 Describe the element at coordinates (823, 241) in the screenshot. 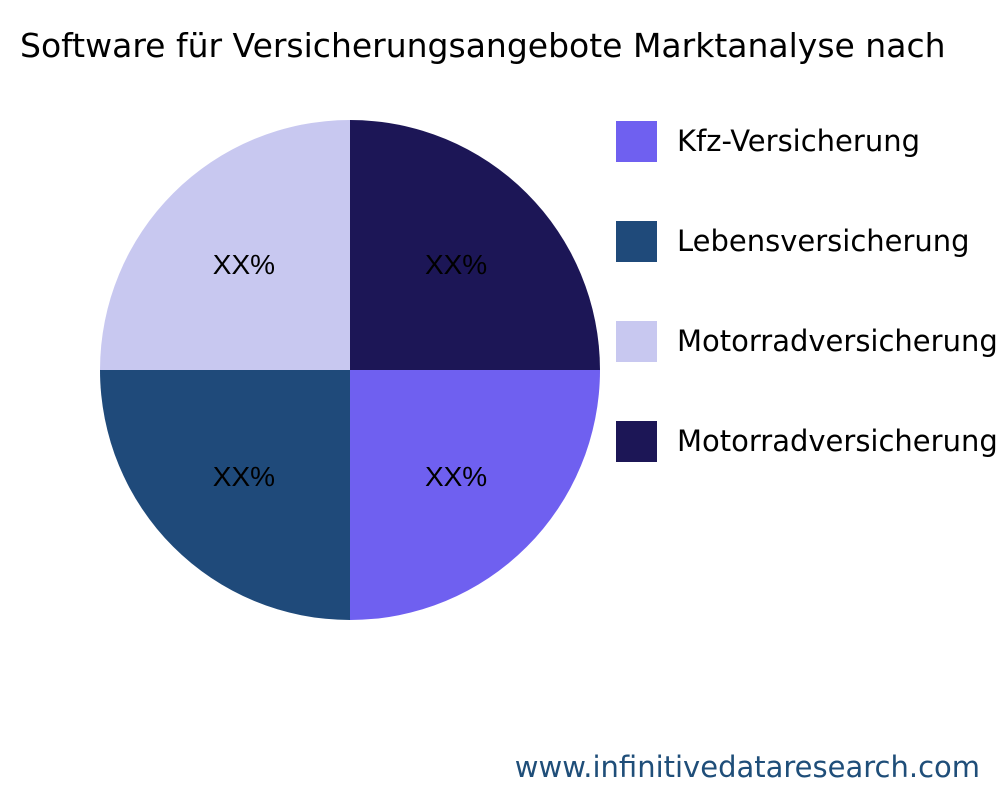

I see `legend-label: Lebensversicherung` at that location.